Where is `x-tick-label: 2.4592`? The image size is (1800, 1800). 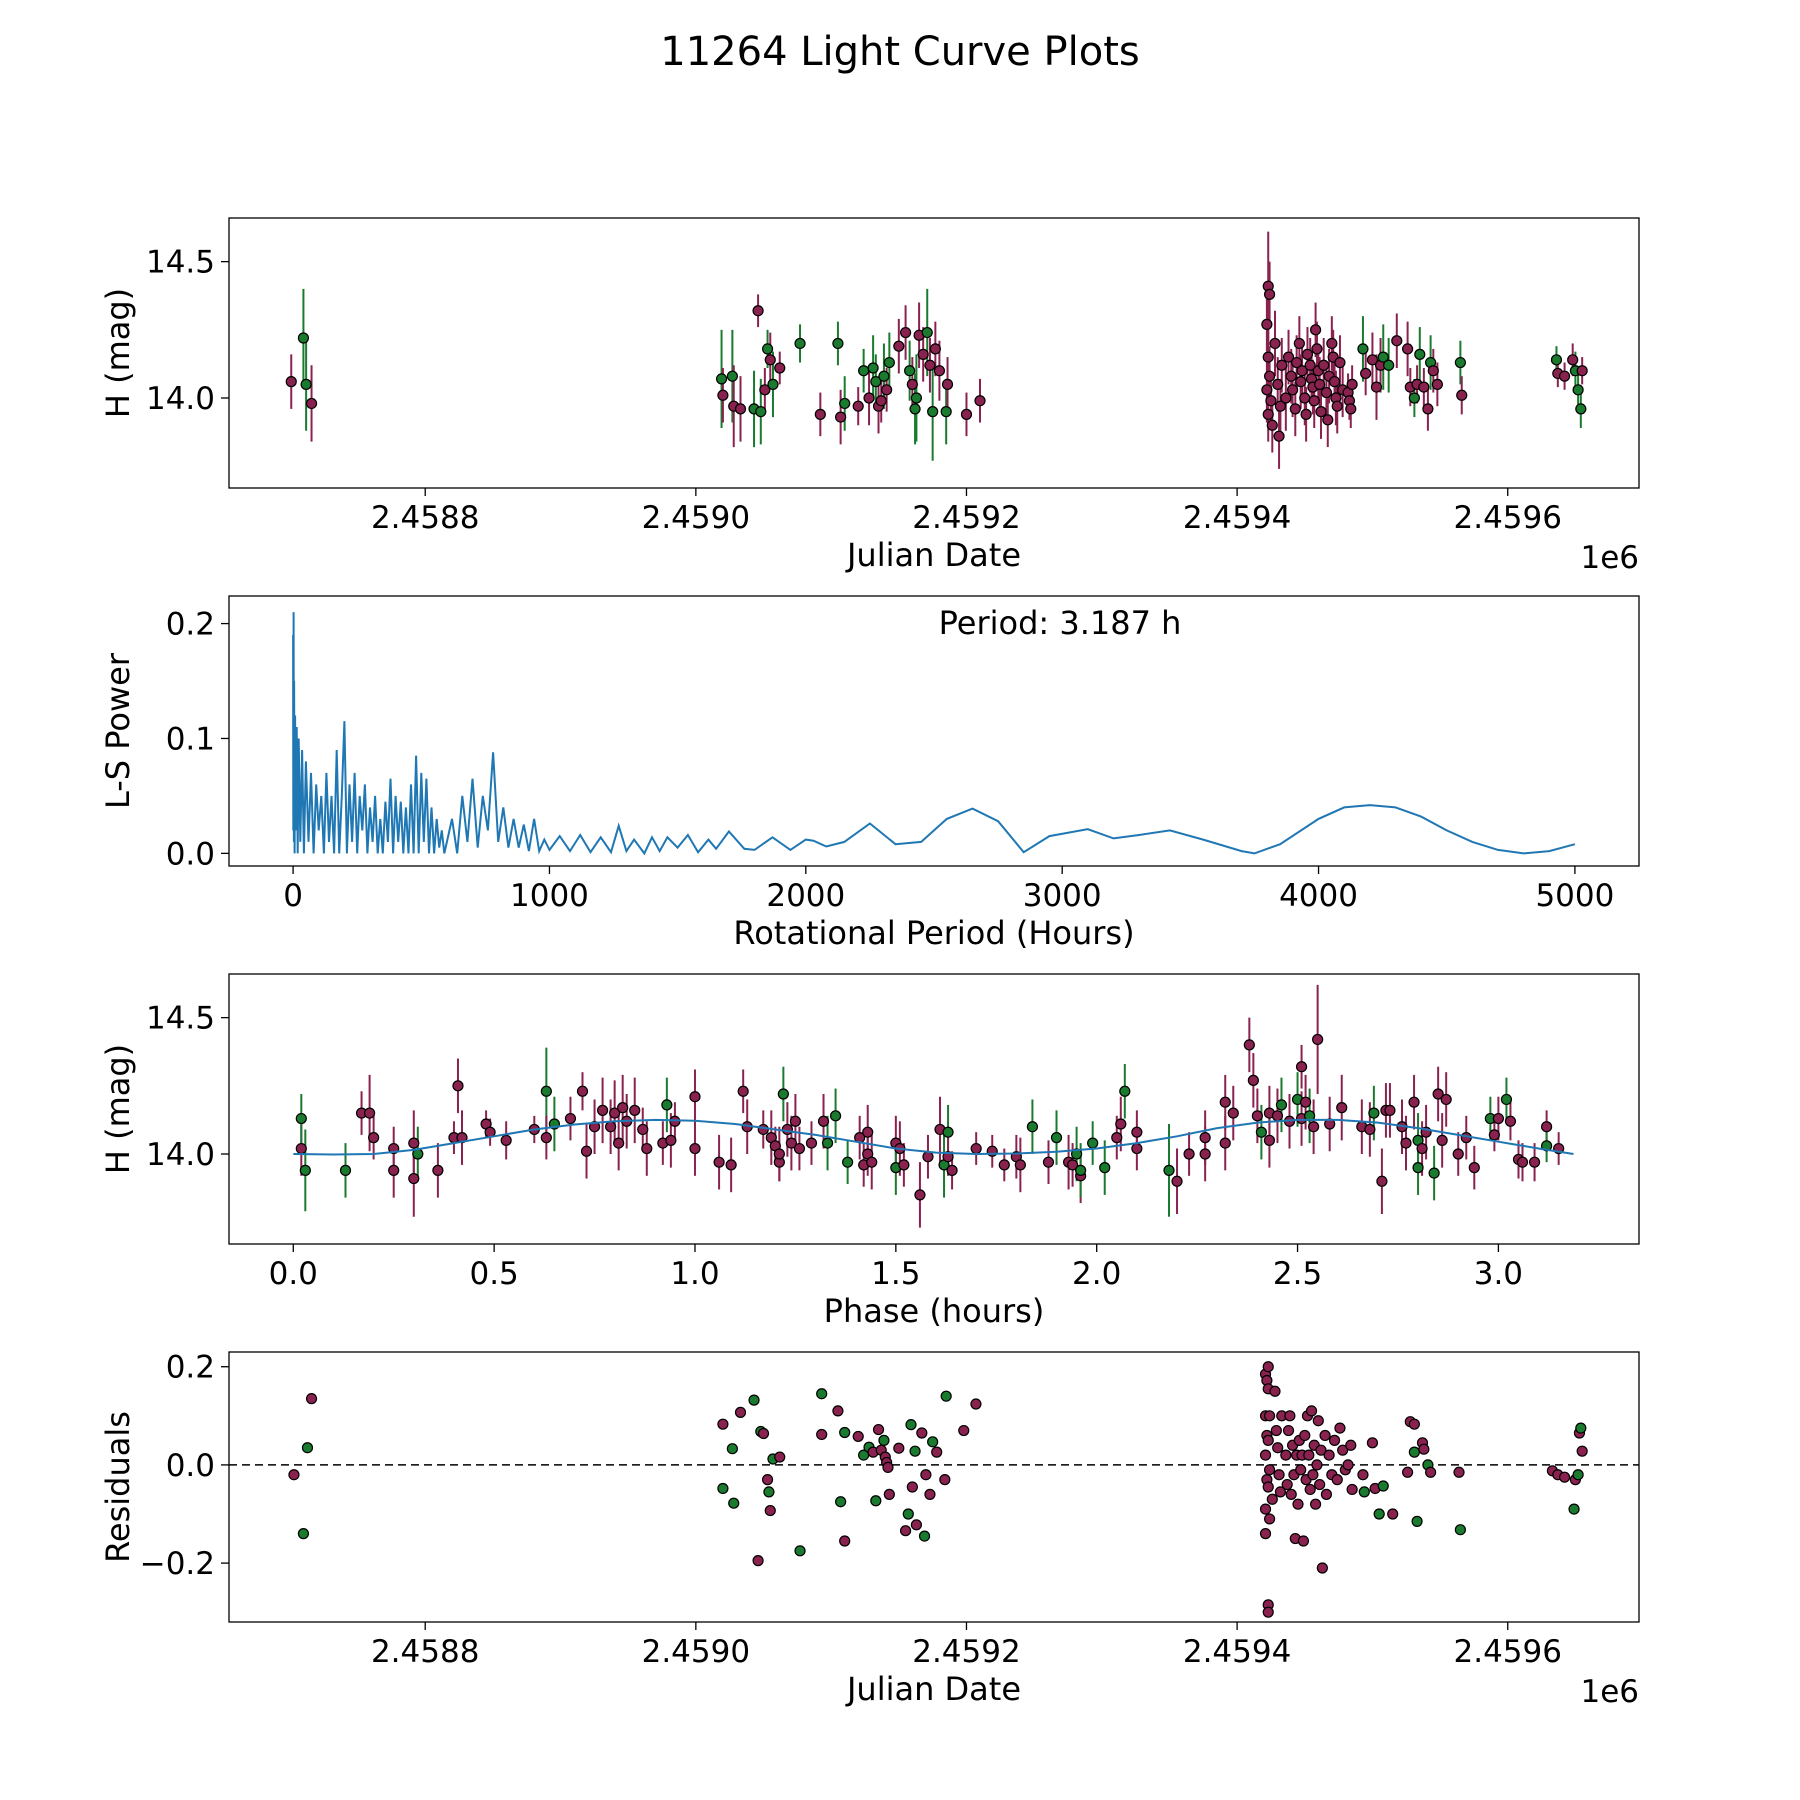 x-tick-label: 2.4592 is located at coordinates (966, 518).